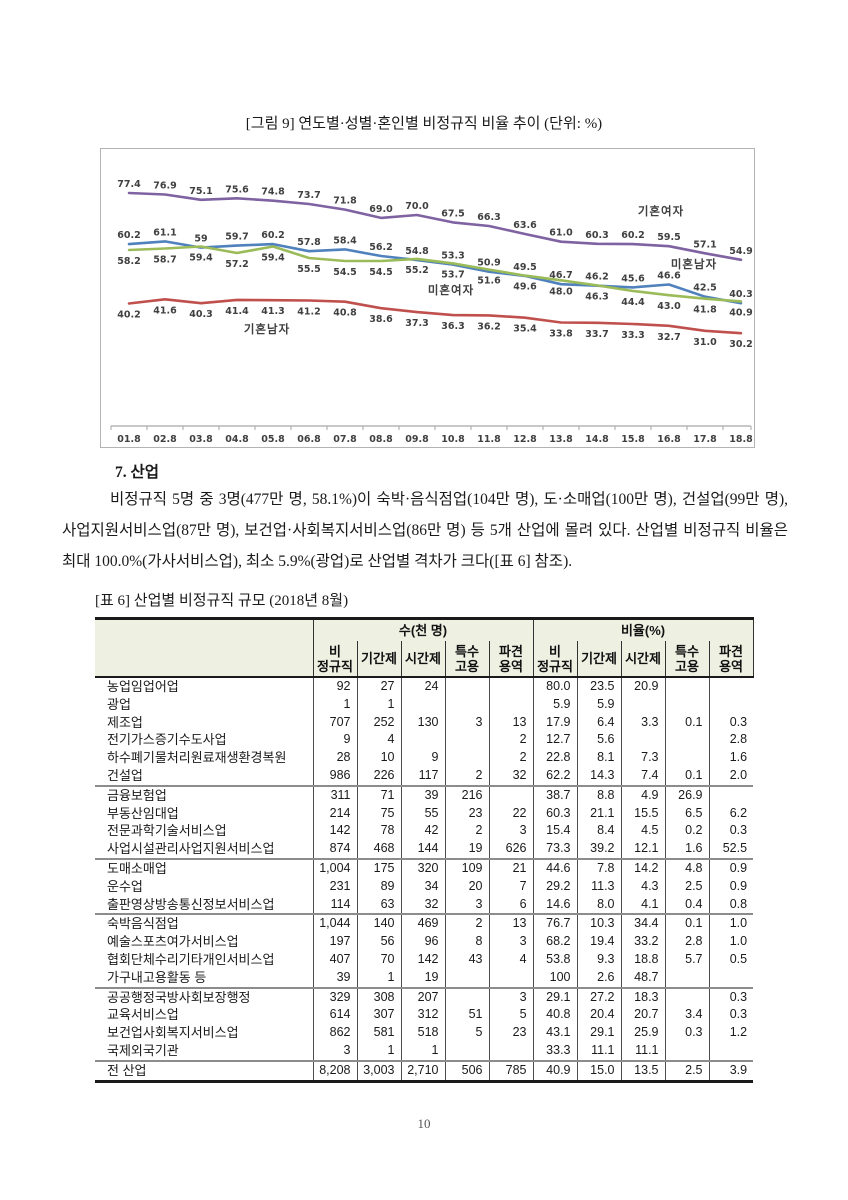 Image resolution: width=848 pixels, height=1200 pixels. What do you see at coordinates (561, 291) in the screenshot?
I see `data-label: 48.0` at bounding box center [561, 291].